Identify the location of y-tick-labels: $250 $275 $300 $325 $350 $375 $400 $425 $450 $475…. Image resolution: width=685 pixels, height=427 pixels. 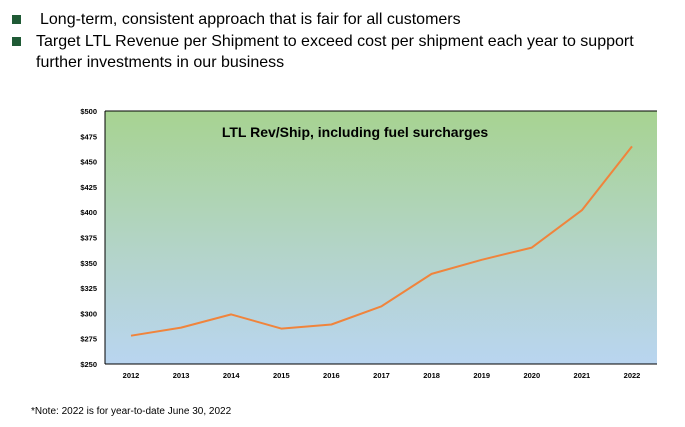
(88, 238).